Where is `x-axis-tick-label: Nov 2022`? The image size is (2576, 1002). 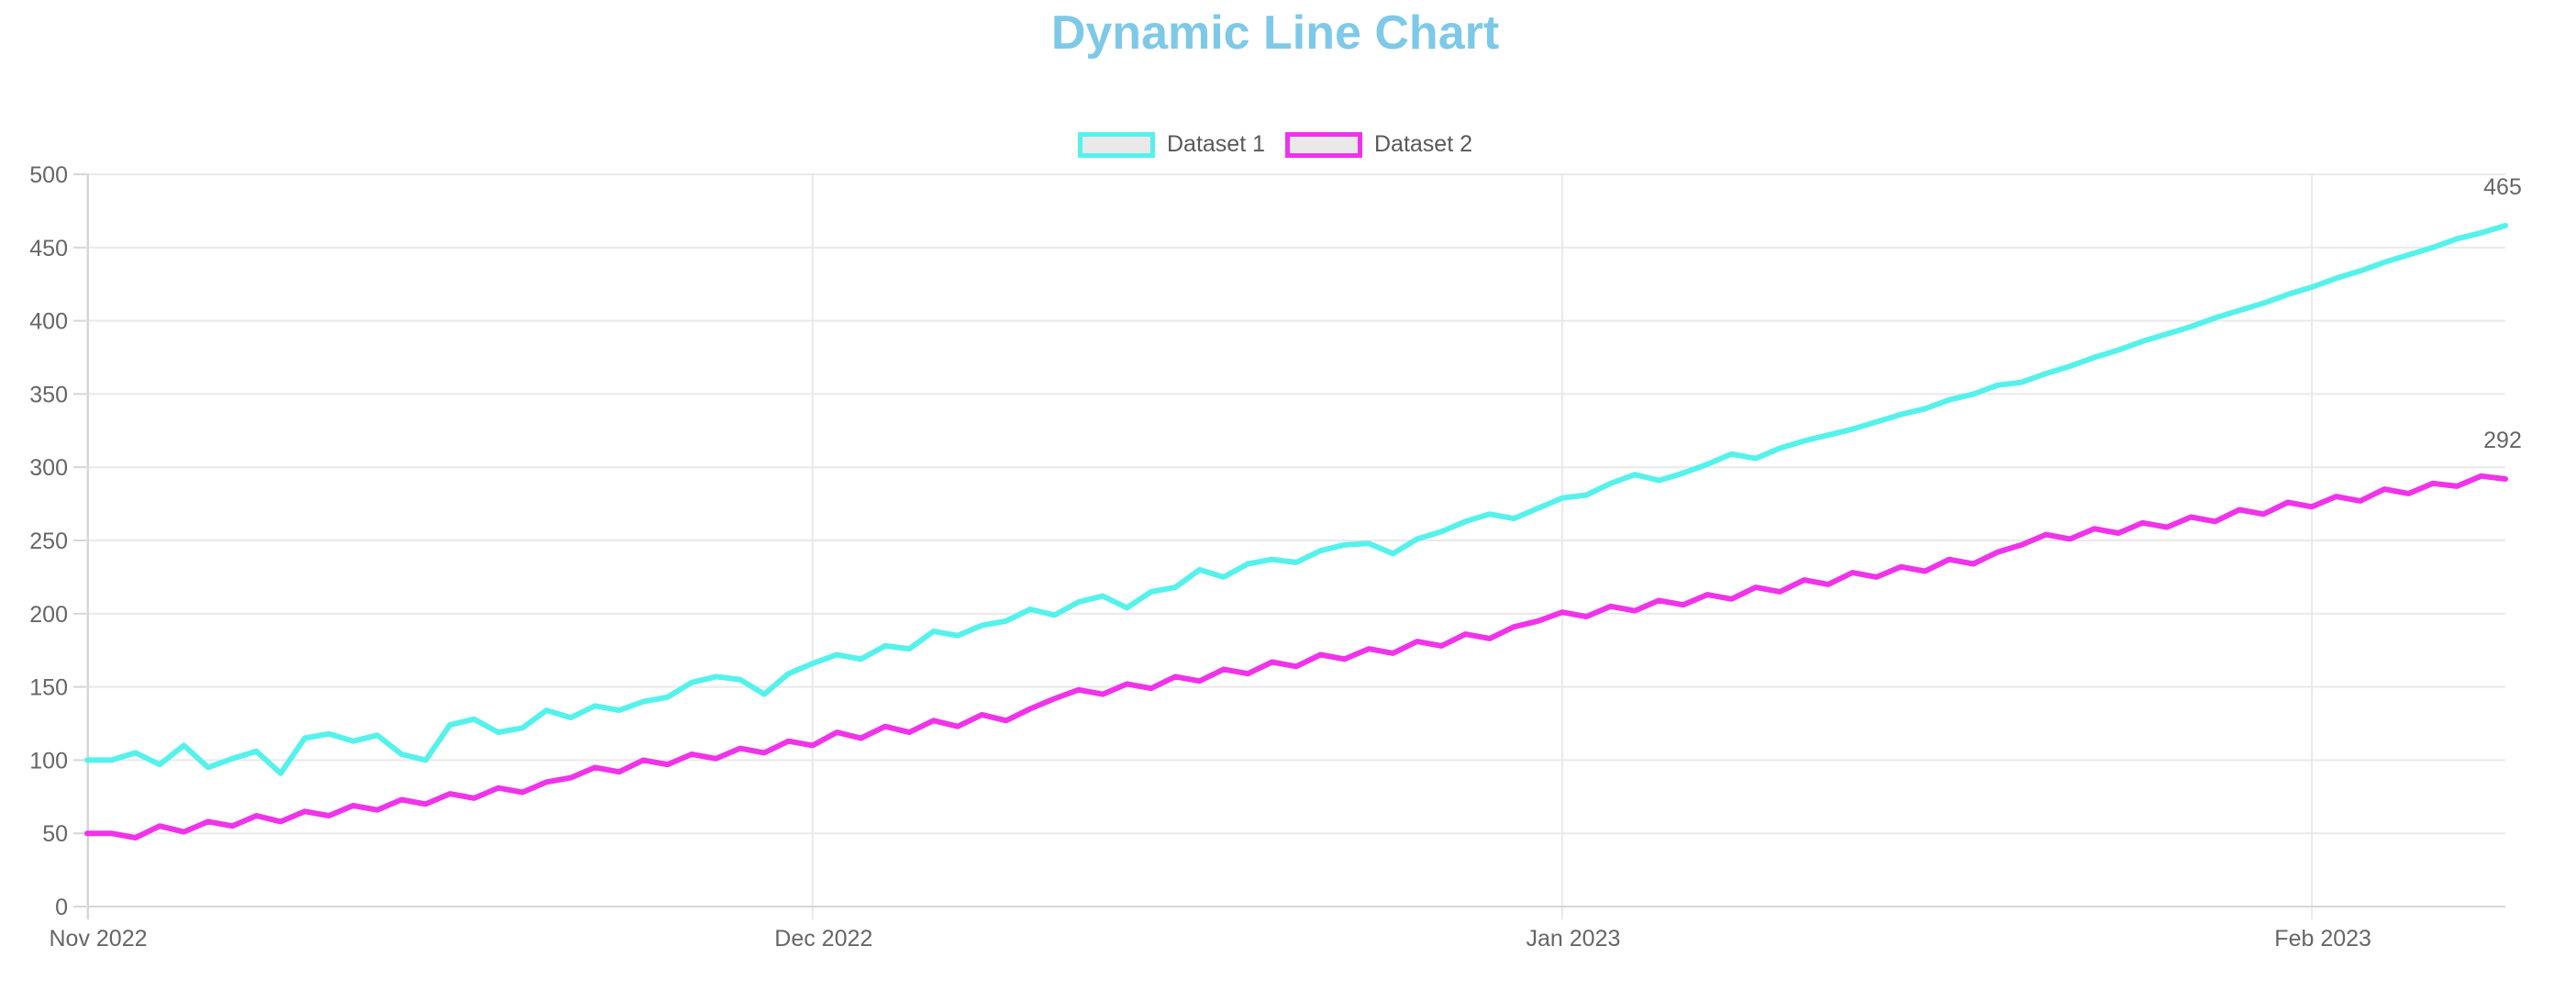 x-axis-tick-label: Nov 2022 is located at coordinates (98, 939).